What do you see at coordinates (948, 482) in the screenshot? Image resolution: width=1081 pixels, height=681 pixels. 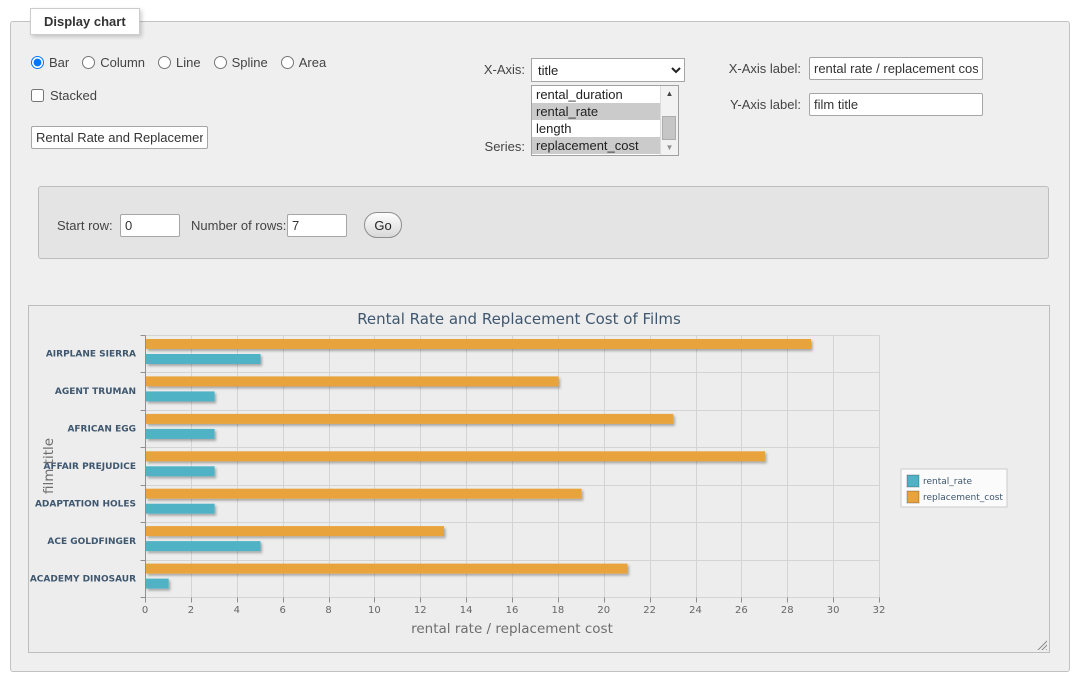 I see `legend-item-rental_rate: rental_rate` at bounding box center [948, 482].